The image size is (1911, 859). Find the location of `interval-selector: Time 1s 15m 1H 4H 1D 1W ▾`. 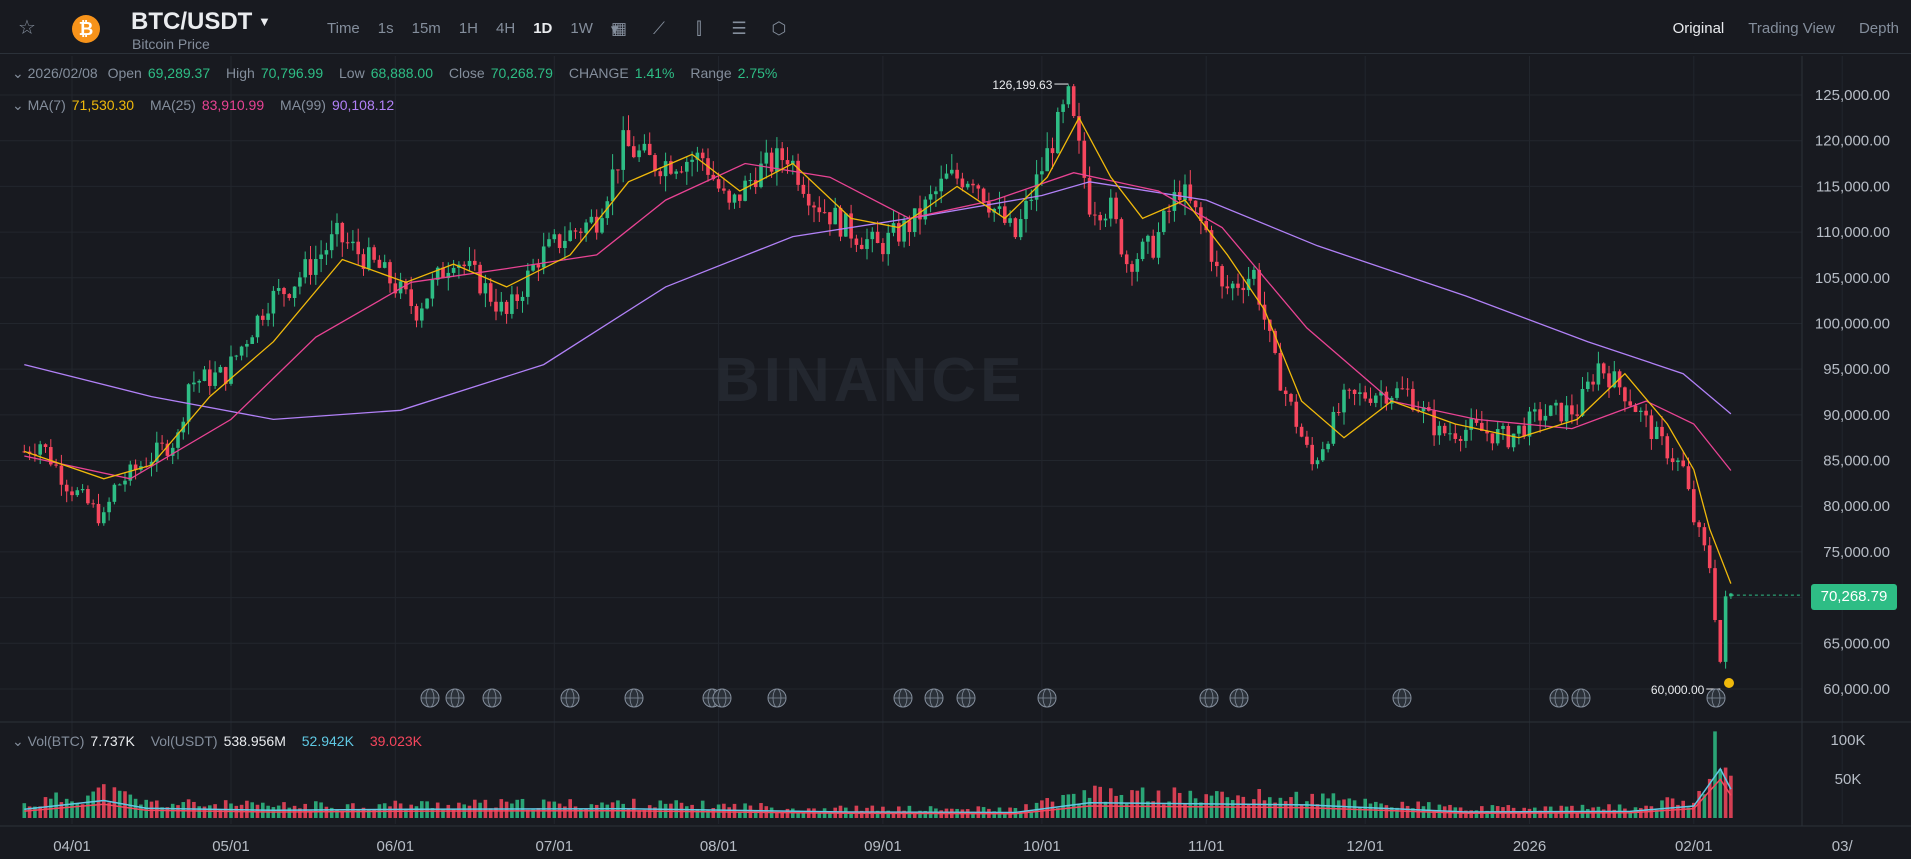

interval-selector: Time 1s 15m 1H 4H 1D 1W ▾ is located at coordinates (472, 29).